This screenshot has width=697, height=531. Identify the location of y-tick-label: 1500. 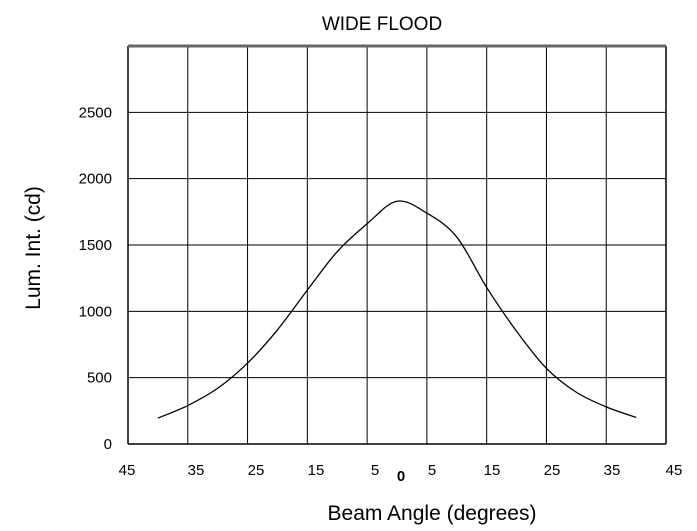
(95, 245).